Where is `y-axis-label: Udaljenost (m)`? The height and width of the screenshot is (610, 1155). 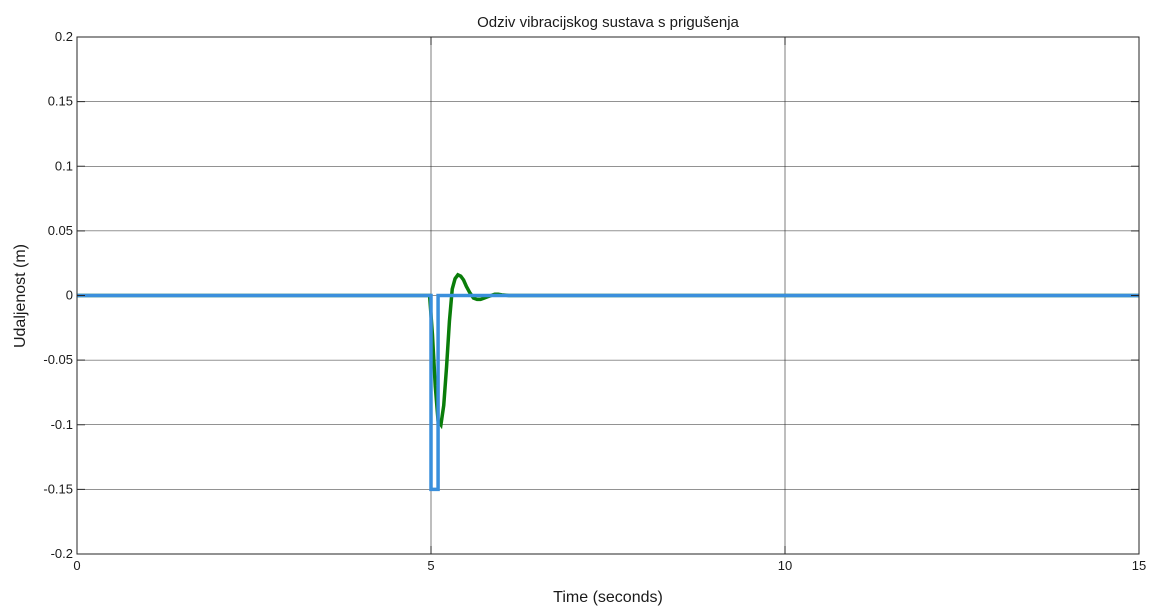
y-axis-label: Udaljenost (m) is located at coordinates (20, 296).